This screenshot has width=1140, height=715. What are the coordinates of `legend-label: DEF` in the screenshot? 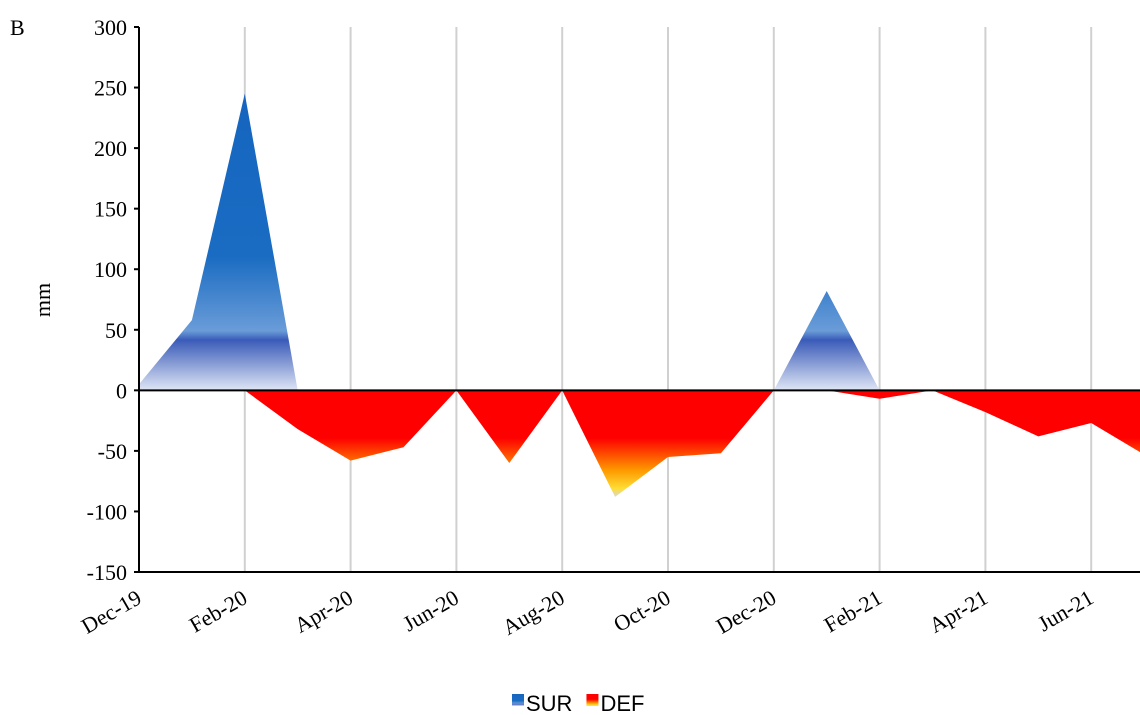 It's located at (622, 703).